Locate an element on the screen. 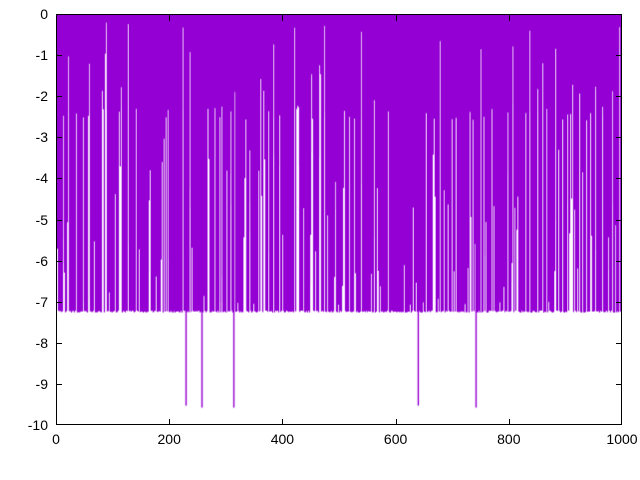  y-tick-label: -2 is located at coordinates (41, 96).